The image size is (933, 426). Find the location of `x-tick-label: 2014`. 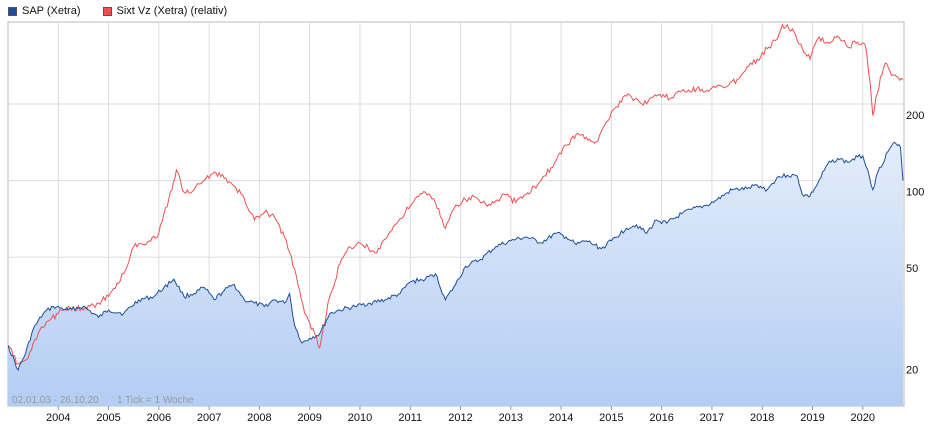

x-tick-label: 2014 is located at coordinates (561, 418).